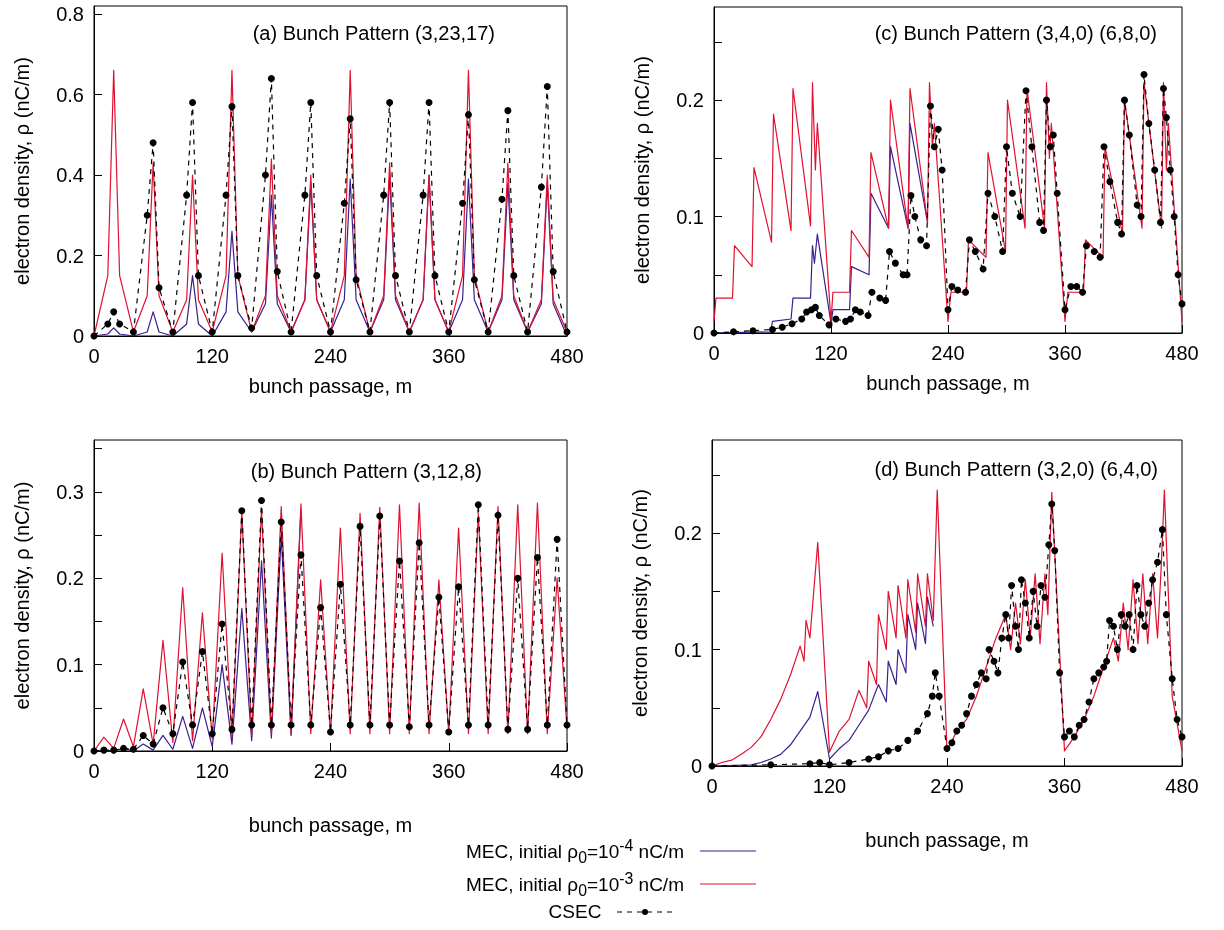  What do you see at coordinates (70, 175) in the screenshot?
I see `y-tick-label: 0.4` at bounding box center [70, 175].